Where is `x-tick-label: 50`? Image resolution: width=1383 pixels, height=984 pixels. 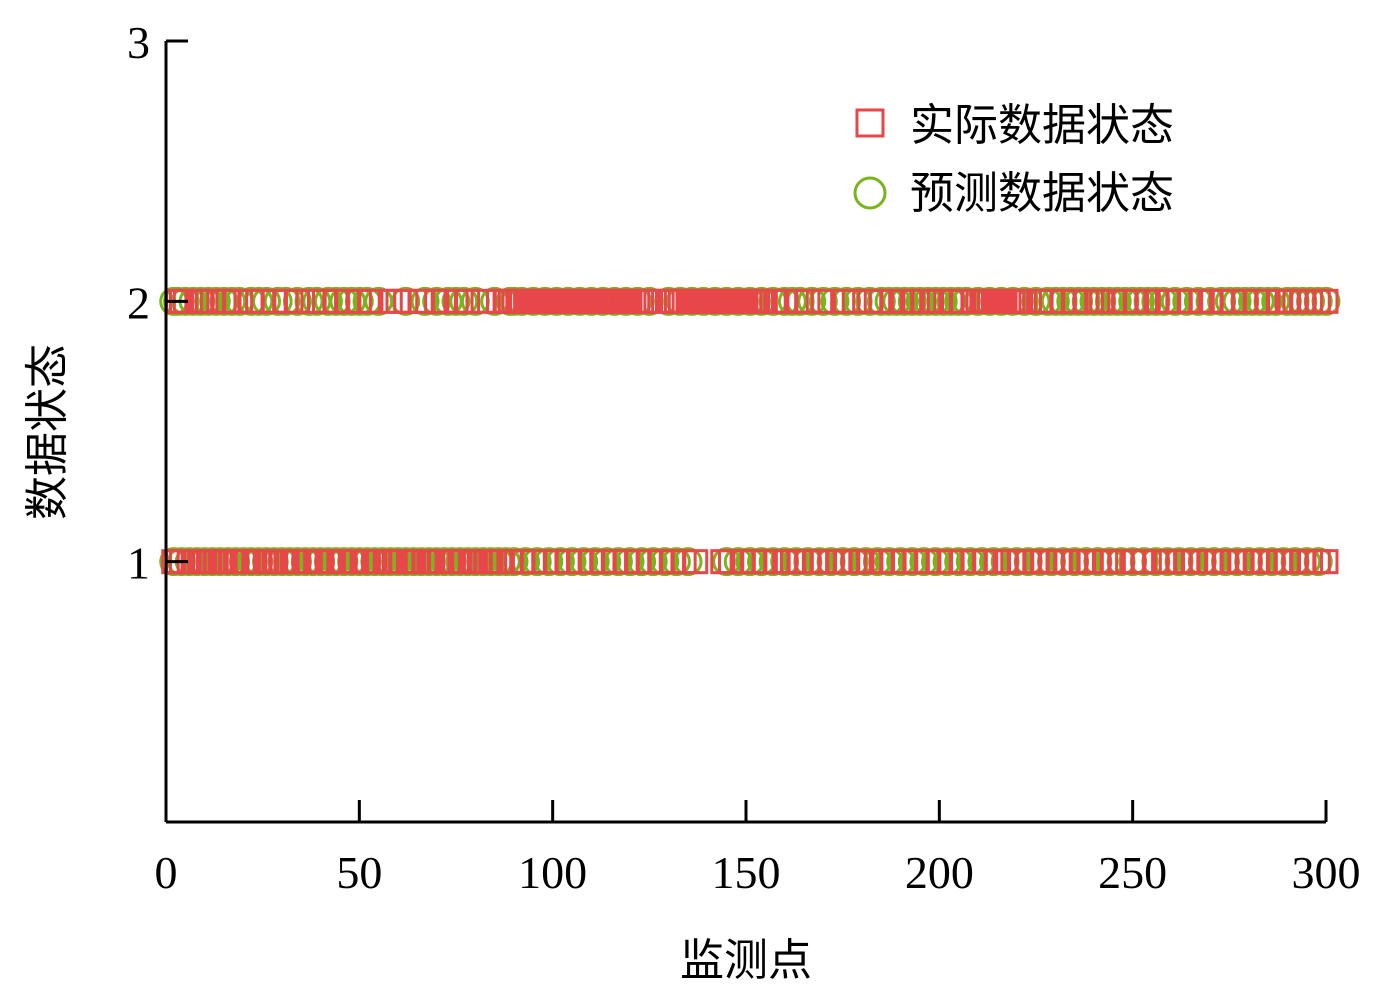
x-tick-label: 50 is located at coordinates (359, 872).